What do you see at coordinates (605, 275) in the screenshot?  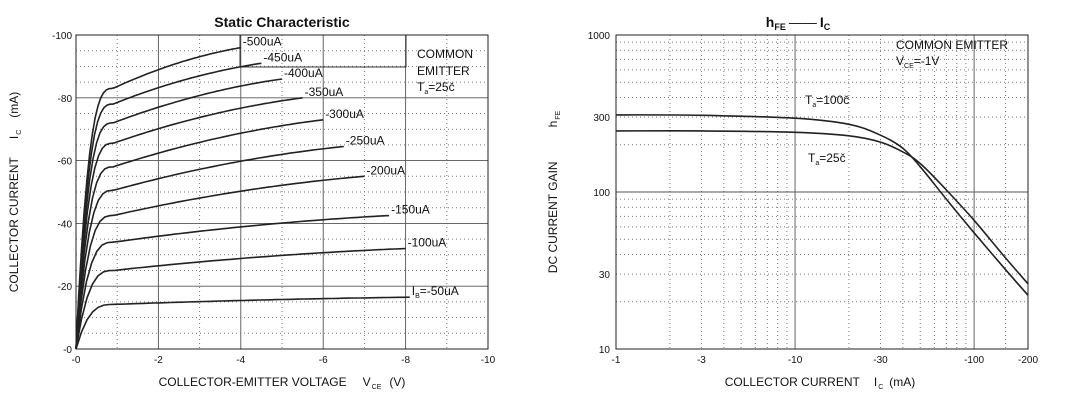 I see `chart2-y-tick-label: 30` at bounding box center [605, 275].